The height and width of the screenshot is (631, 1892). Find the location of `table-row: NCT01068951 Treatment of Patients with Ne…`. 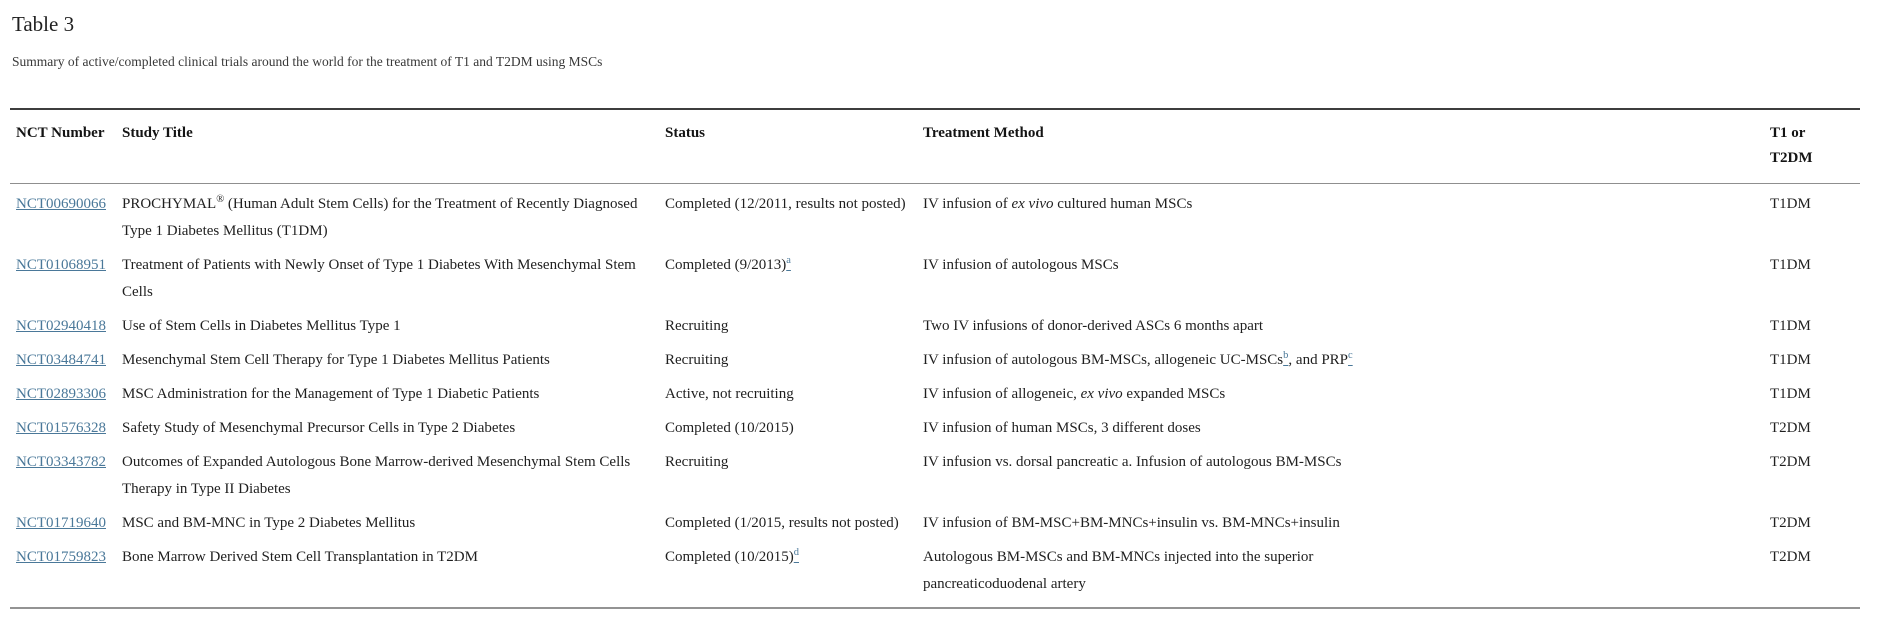

table-row: NCT01068951 Treatment of Patients with Ne… is located at coordinates (935, 278).